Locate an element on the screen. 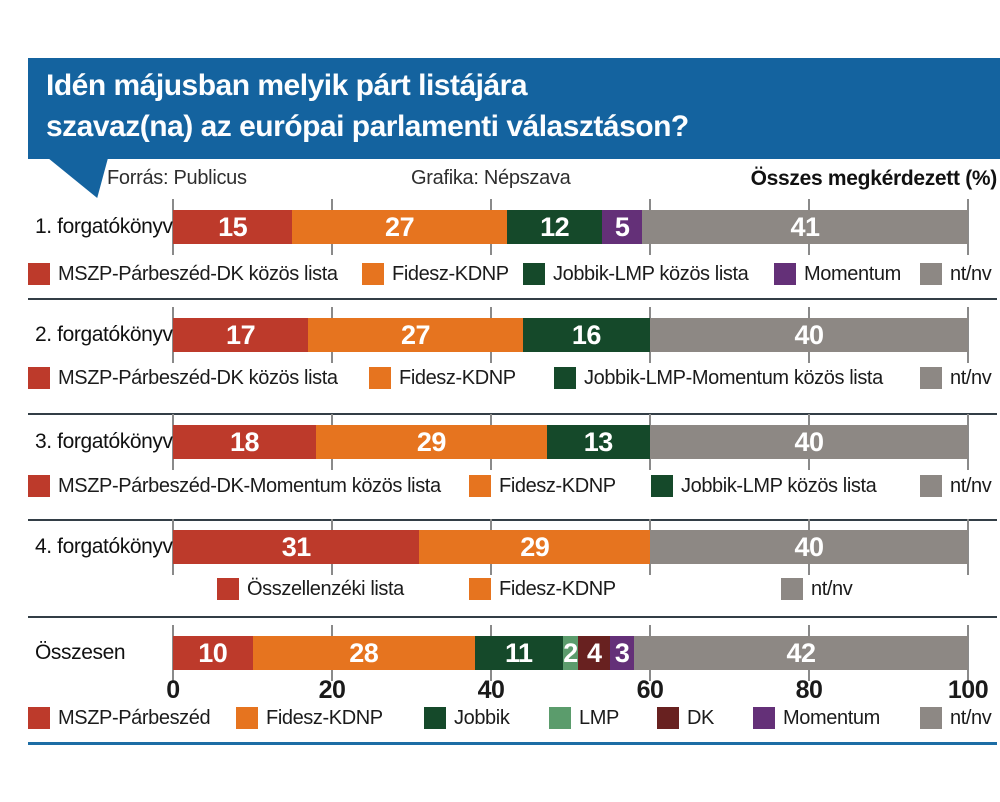  stacked-bar: 17 27 16 40 is located at coordinates (570, 335).